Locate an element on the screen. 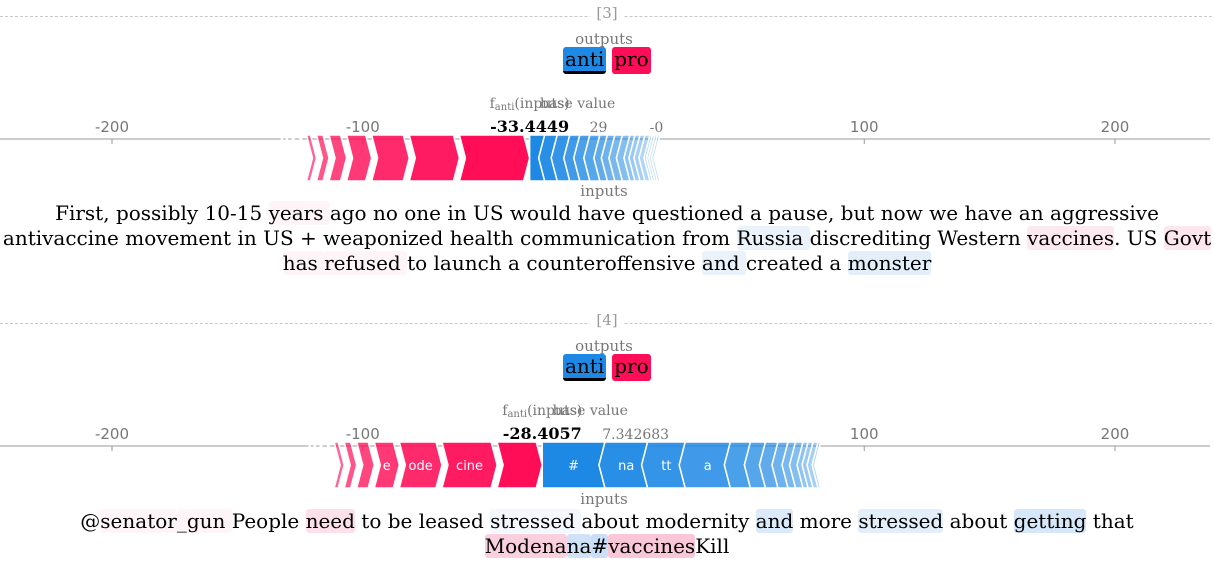 This screenshot has width=1214, height=566. input-token: aggressive is located at coordinates (1104, 213).